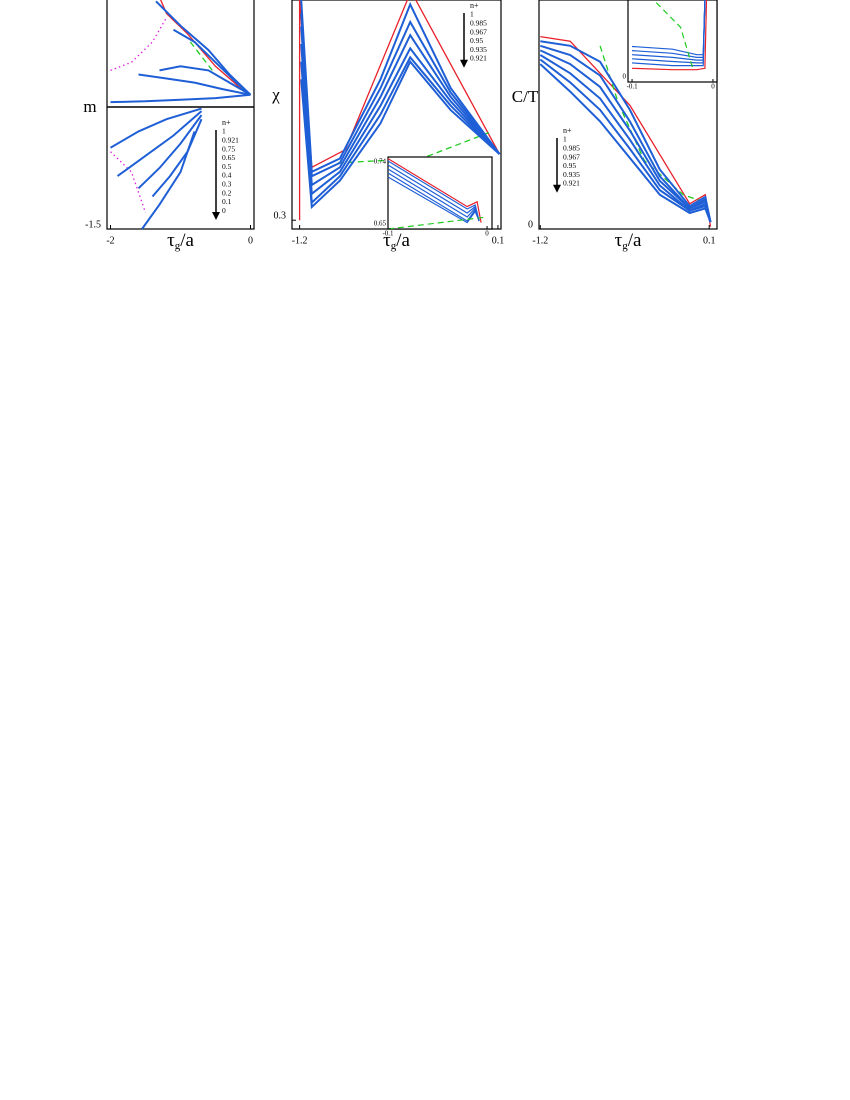 The width and height of the screenshot is (850, 1100). What do you see at coordinates (530, 224) in the screenshot?
I see `y-tick-label: 0` at bounding box center [530, 224].